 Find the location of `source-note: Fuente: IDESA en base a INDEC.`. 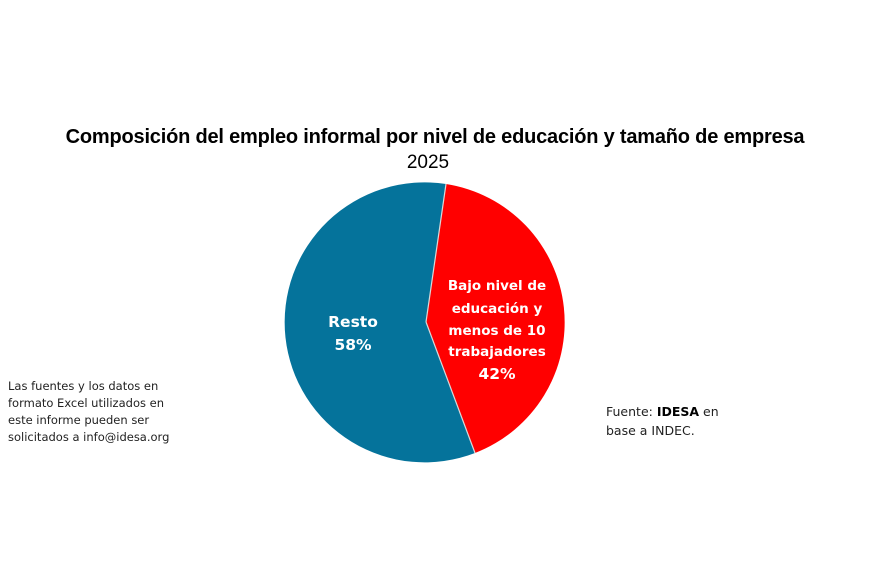

source-note: Fuente: IDESA en base a INDEC. is located at coordinates (662, 421).